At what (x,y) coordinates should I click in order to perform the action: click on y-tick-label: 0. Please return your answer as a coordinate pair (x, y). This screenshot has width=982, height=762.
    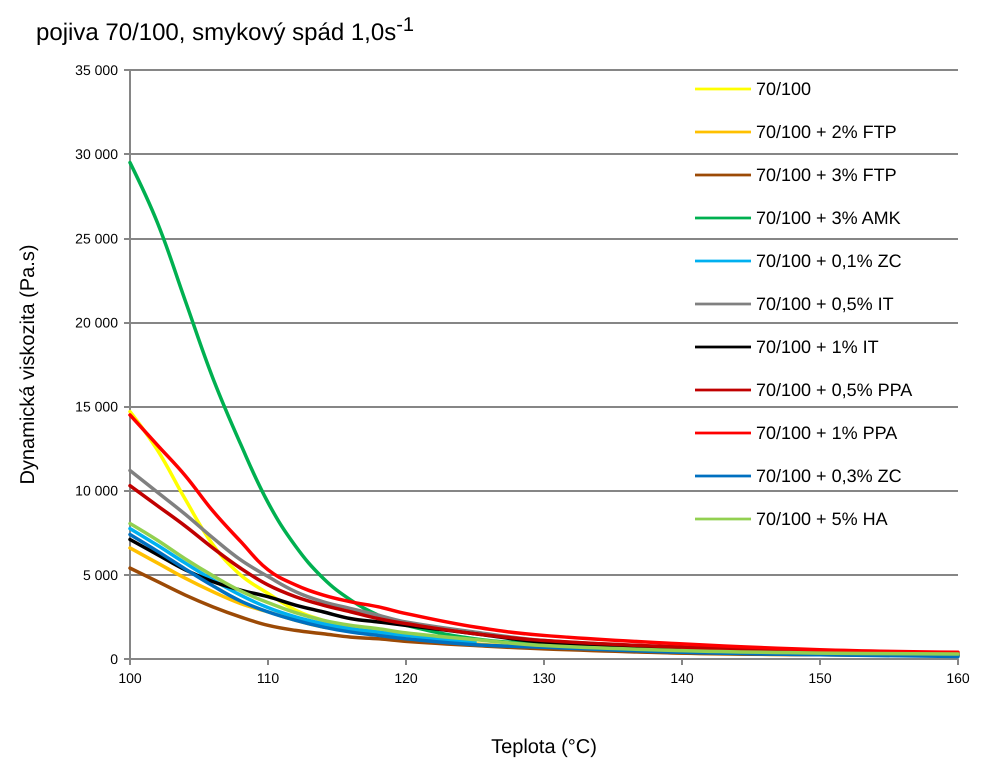
    Looking at the image, I should click on (114, 659).